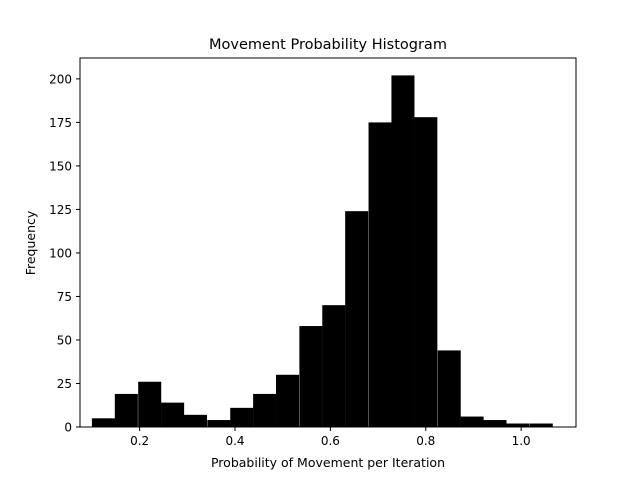  I want to click on x-tick-label: 0.8, so click(425, 441).